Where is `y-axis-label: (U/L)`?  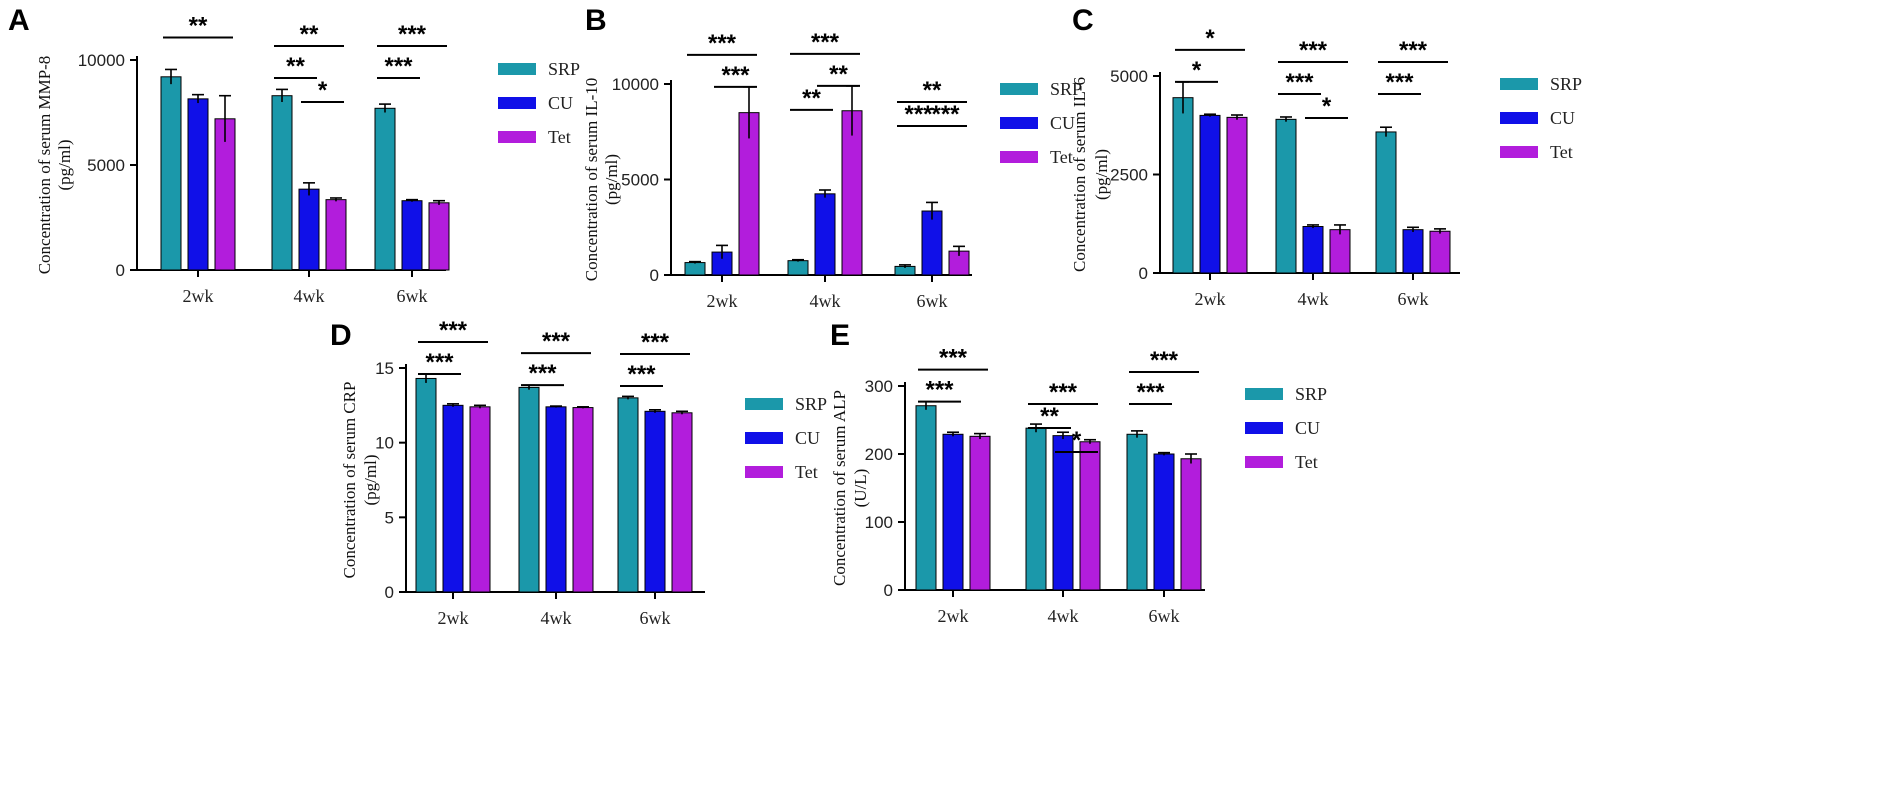
y-axis-label: (U/L) is located at coordinates (860, 488).